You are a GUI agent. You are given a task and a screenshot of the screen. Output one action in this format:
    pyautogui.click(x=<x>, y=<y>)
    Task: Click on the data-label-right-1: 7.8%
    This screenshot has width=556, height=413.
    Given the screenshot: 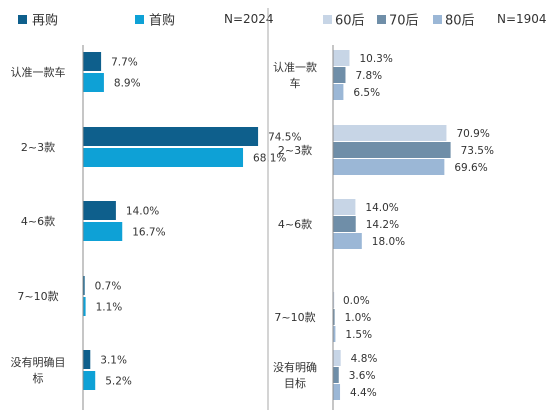 What is the action you would take?
    pyautogui.click(x=368, y=76)
    